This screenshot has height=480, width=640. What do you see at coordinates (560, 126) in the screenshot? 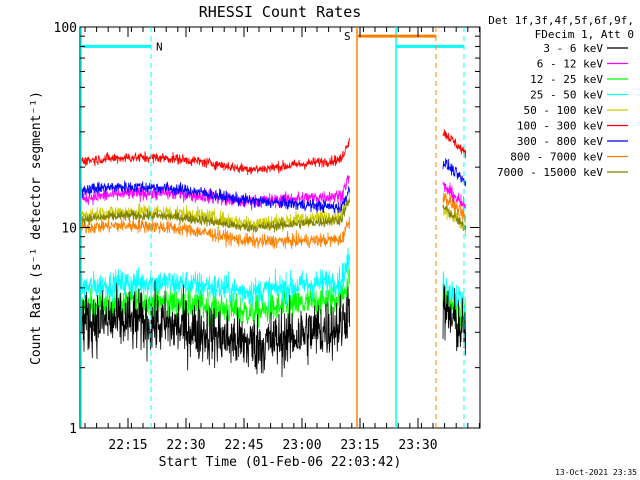
I see `legend-entry-label: 100 - 300 keV` at bounding box center [560, 126].